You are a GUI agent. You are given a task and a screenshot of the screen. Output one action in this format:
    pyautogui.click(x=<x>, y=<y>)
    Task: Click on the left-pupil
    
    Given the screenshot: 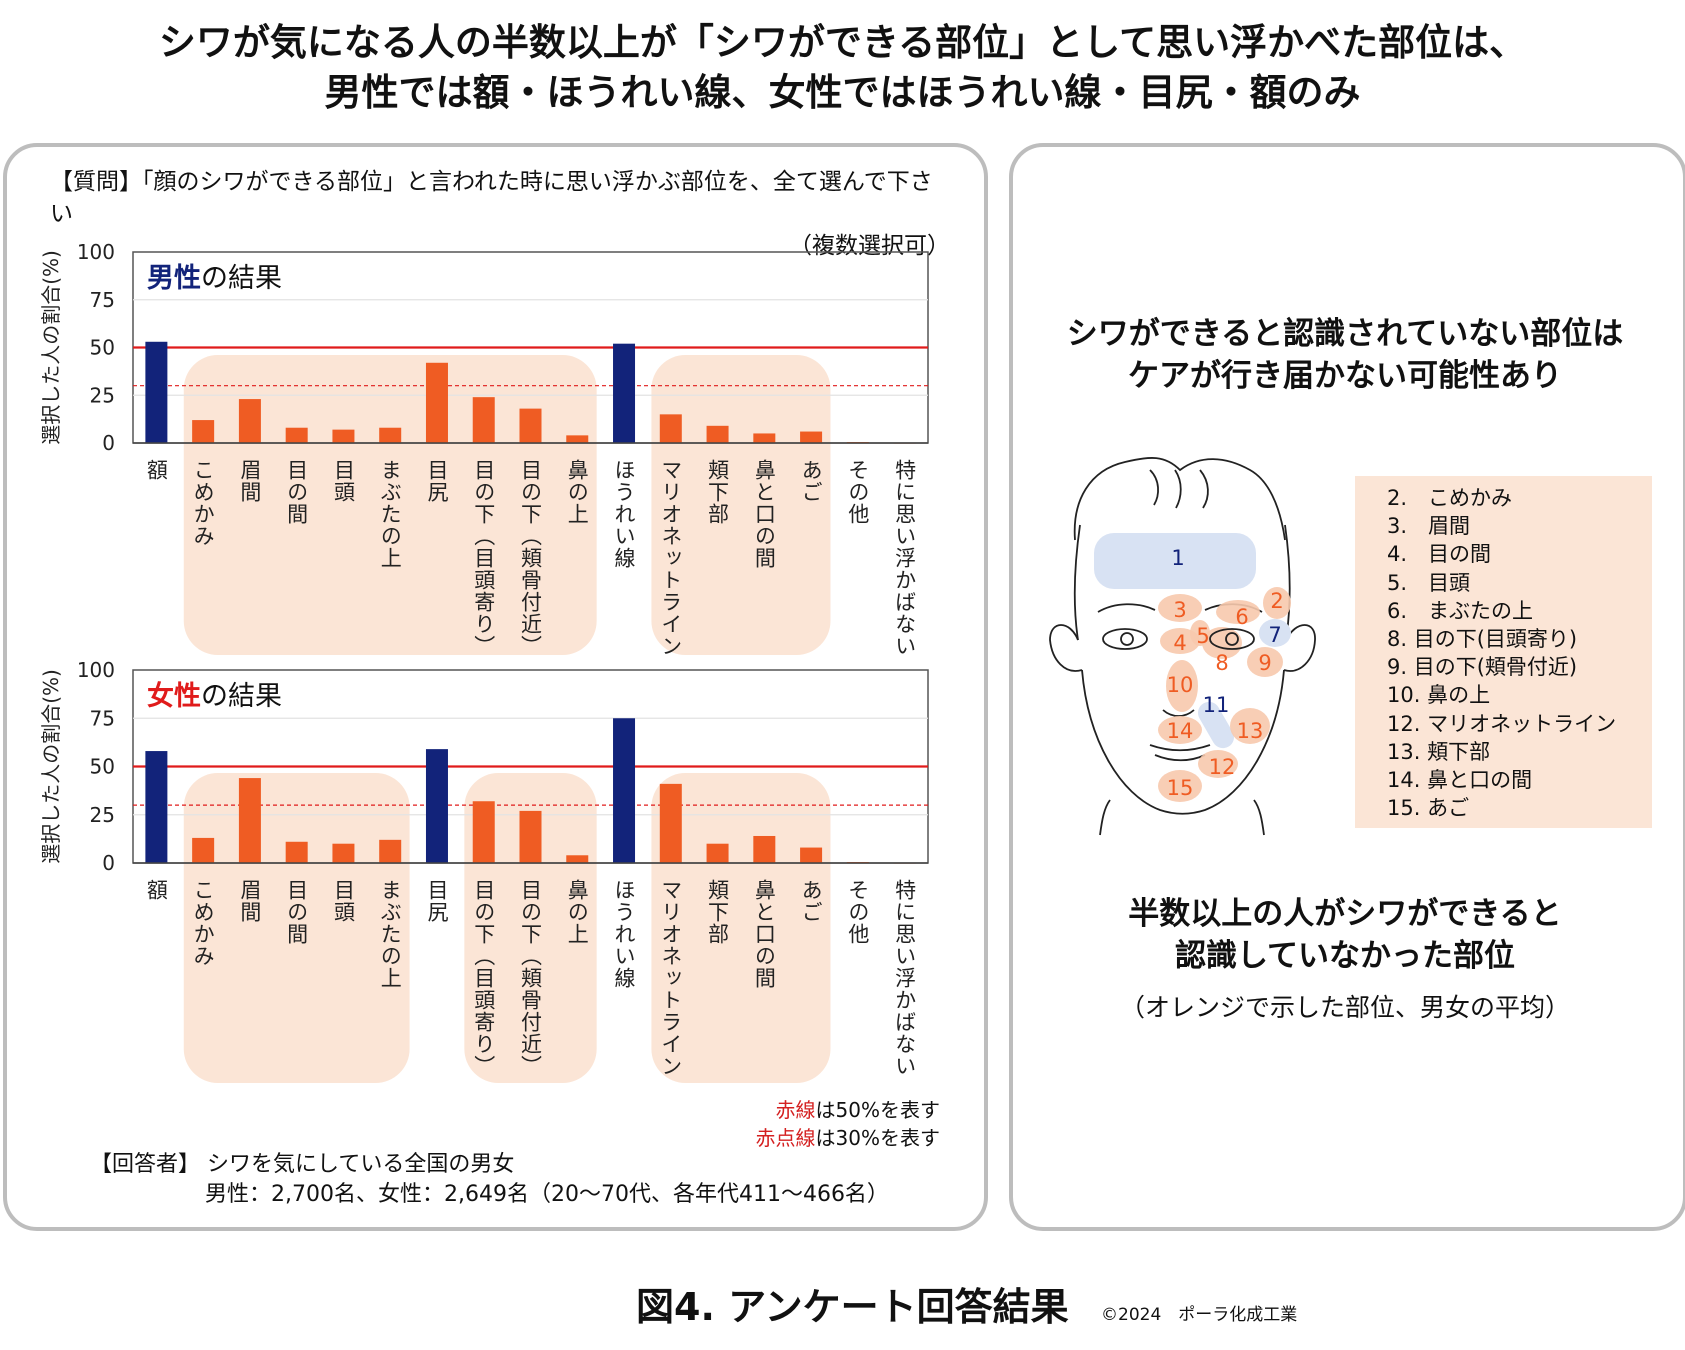 What is the action you would take?
    pyautogui.click(x=1127, y=639)
    